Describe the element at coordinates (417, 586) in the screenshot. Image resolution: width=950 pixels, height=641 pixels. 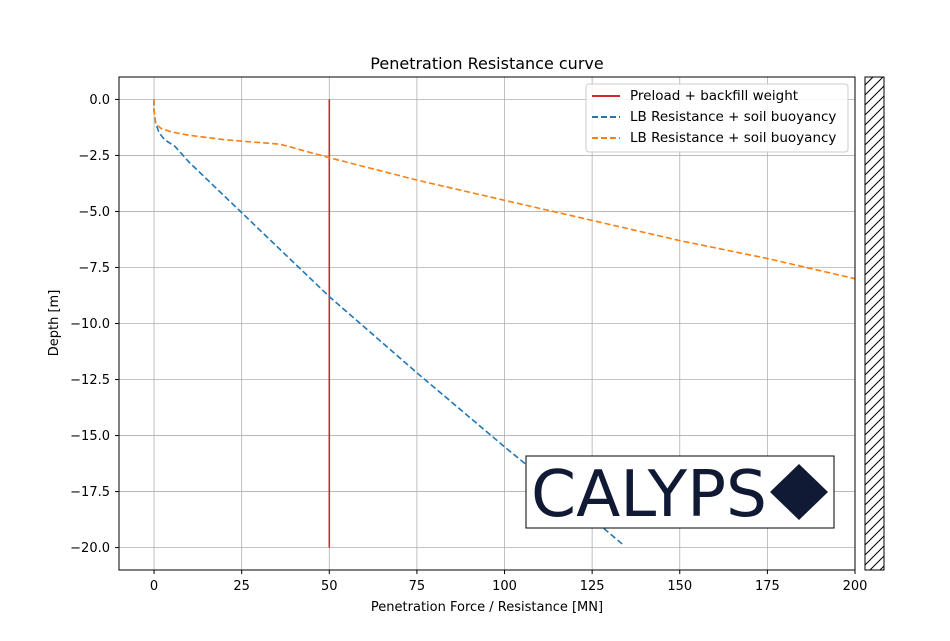
I see `x-tick-label: 75` at that location.